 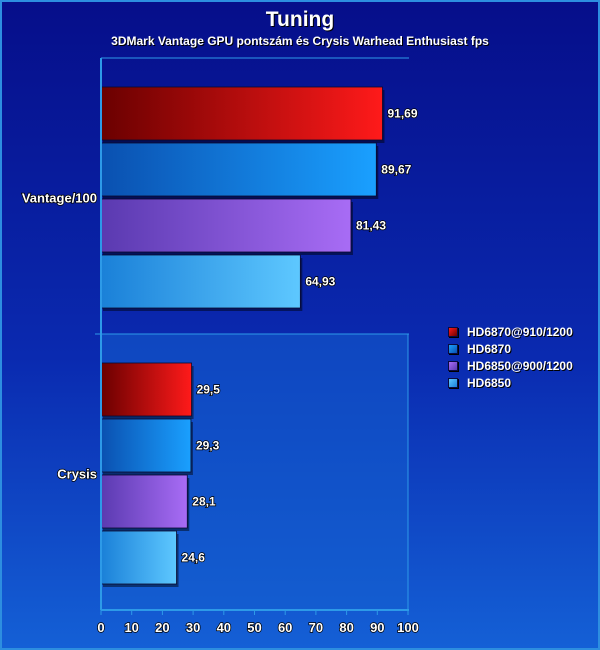 What do you see at coordinates (520, 365) in the screenshot?
I see `legend-label: HD6850@900/1200` at bounding box center [520, 365].